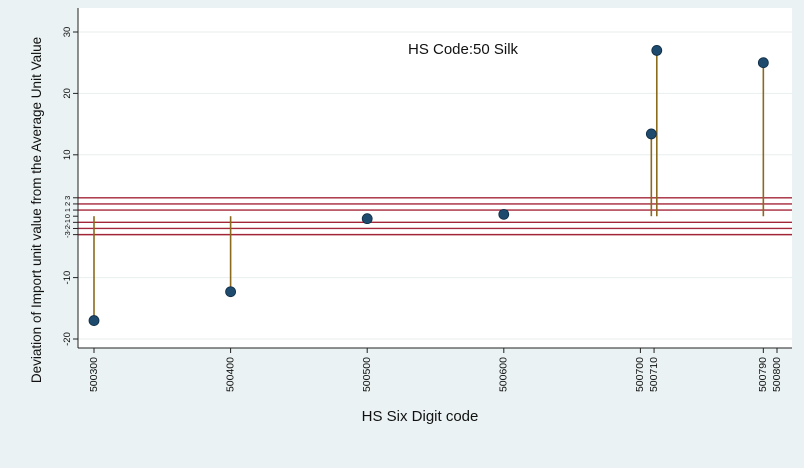 Image resolution: width=804 pixels, height=468 pixels. What do you see at coordinates (94, 374) in the screenshot?
I see `x-tick-label: 500300` at bounding box center [94, 374].